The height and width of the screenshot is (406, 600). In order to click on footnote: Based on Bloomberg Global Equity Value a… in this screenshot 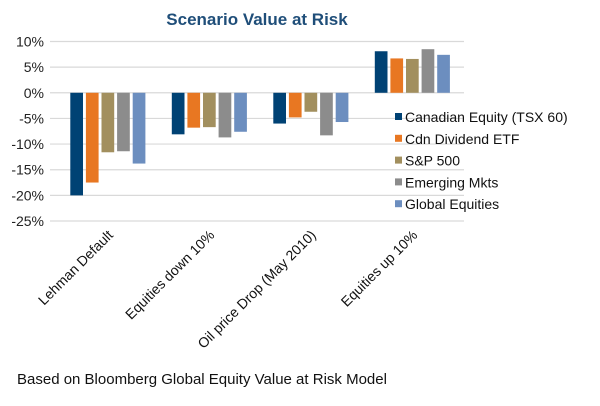, I will do `click(202, 379)`.